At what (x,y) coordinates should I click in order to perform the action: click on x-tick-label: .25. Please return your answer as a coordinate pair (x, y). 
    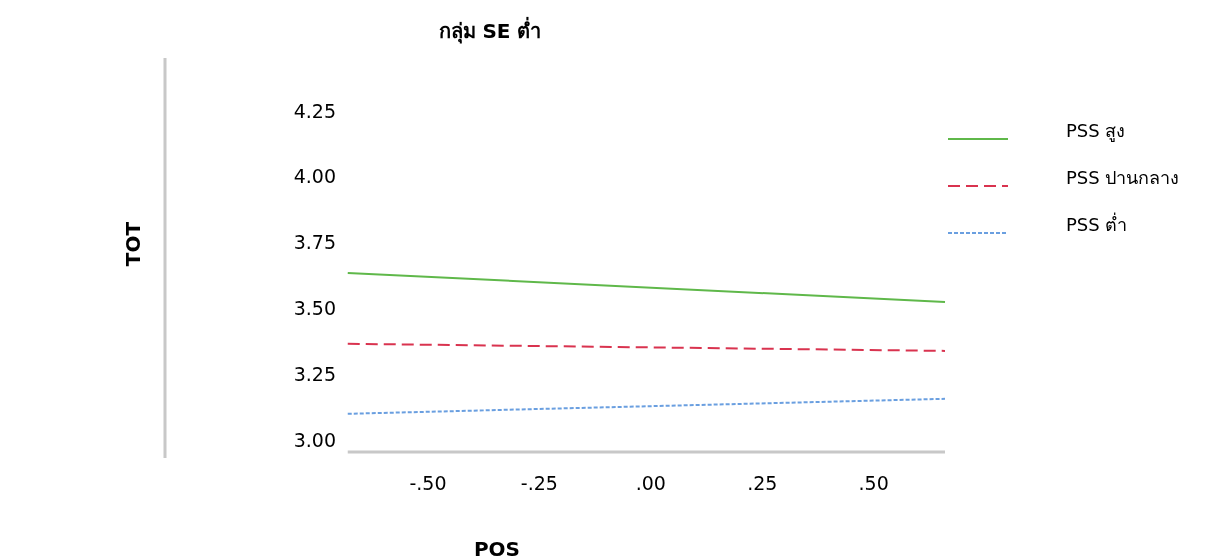
    Looking at the image, I should click on (762, 483).